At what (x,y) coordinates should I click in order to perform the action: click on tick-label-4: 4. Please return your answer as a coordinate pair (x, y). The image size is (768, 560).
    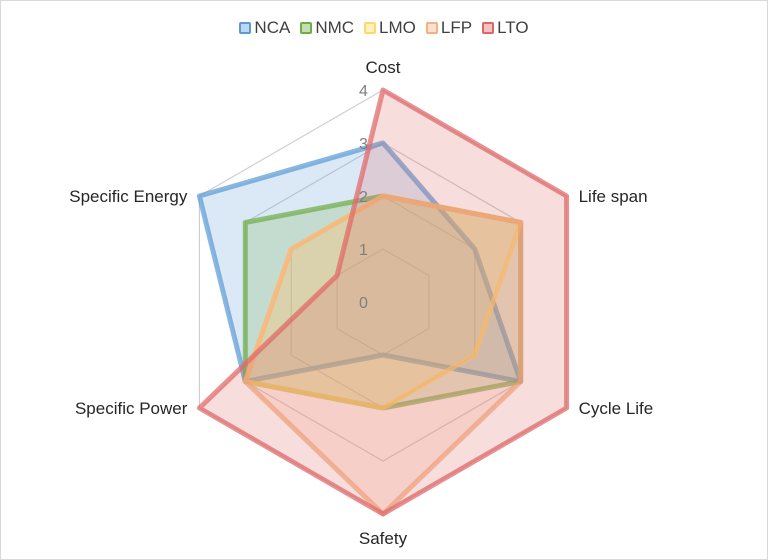
    Looking at the image, I should click on (363, 91).